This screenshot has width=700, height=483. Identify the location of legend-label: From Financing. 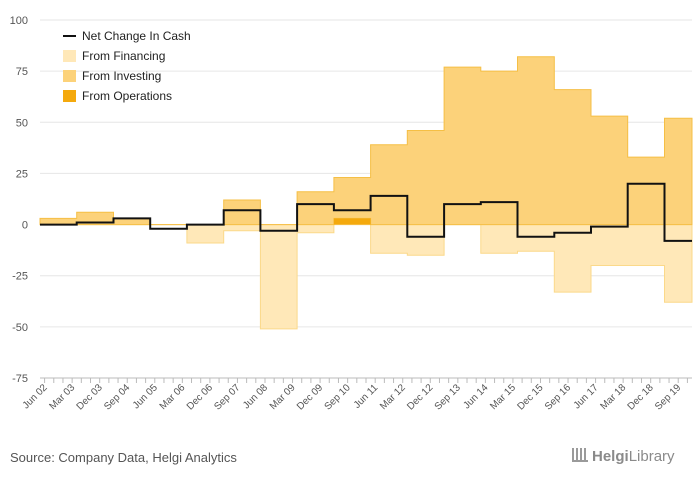
(123, 56).